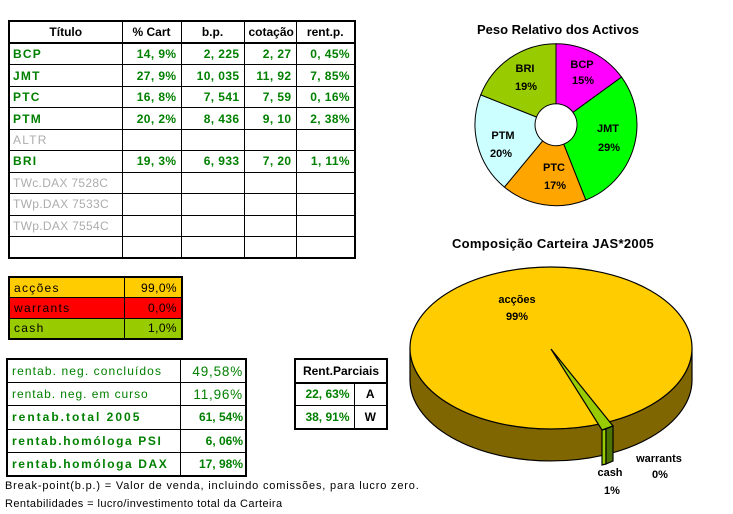 This screenshot has height=514, width=733. Describe the element at coordinates (526, 87) in the screenshot. I see `svg-text: 19%` at that location.